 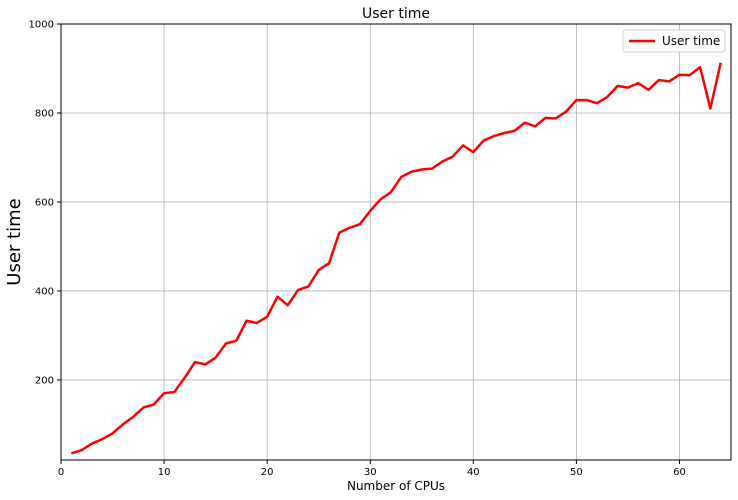 What do you see at coordinates (370, 472) in the screenshot?
I see `x-tick-label: 30` at bounding box center [370, 472].